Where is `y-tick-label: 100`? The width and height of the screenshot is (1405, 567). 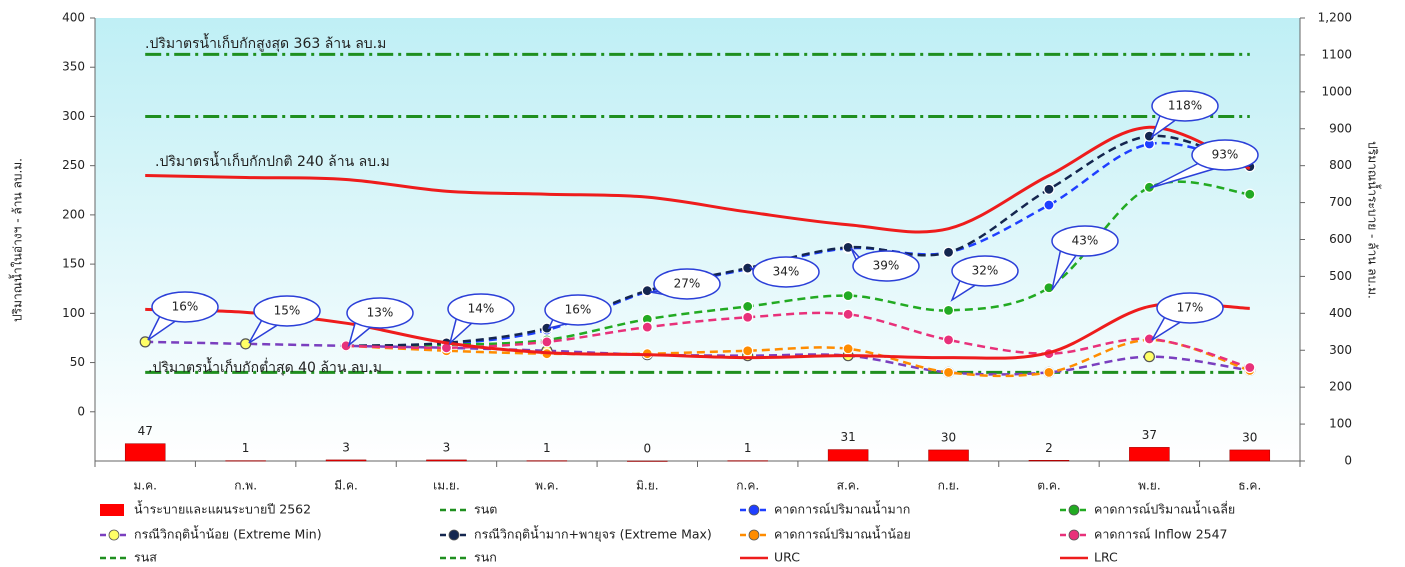 y-tick-label: 100 is located at coordinates (73, 313).